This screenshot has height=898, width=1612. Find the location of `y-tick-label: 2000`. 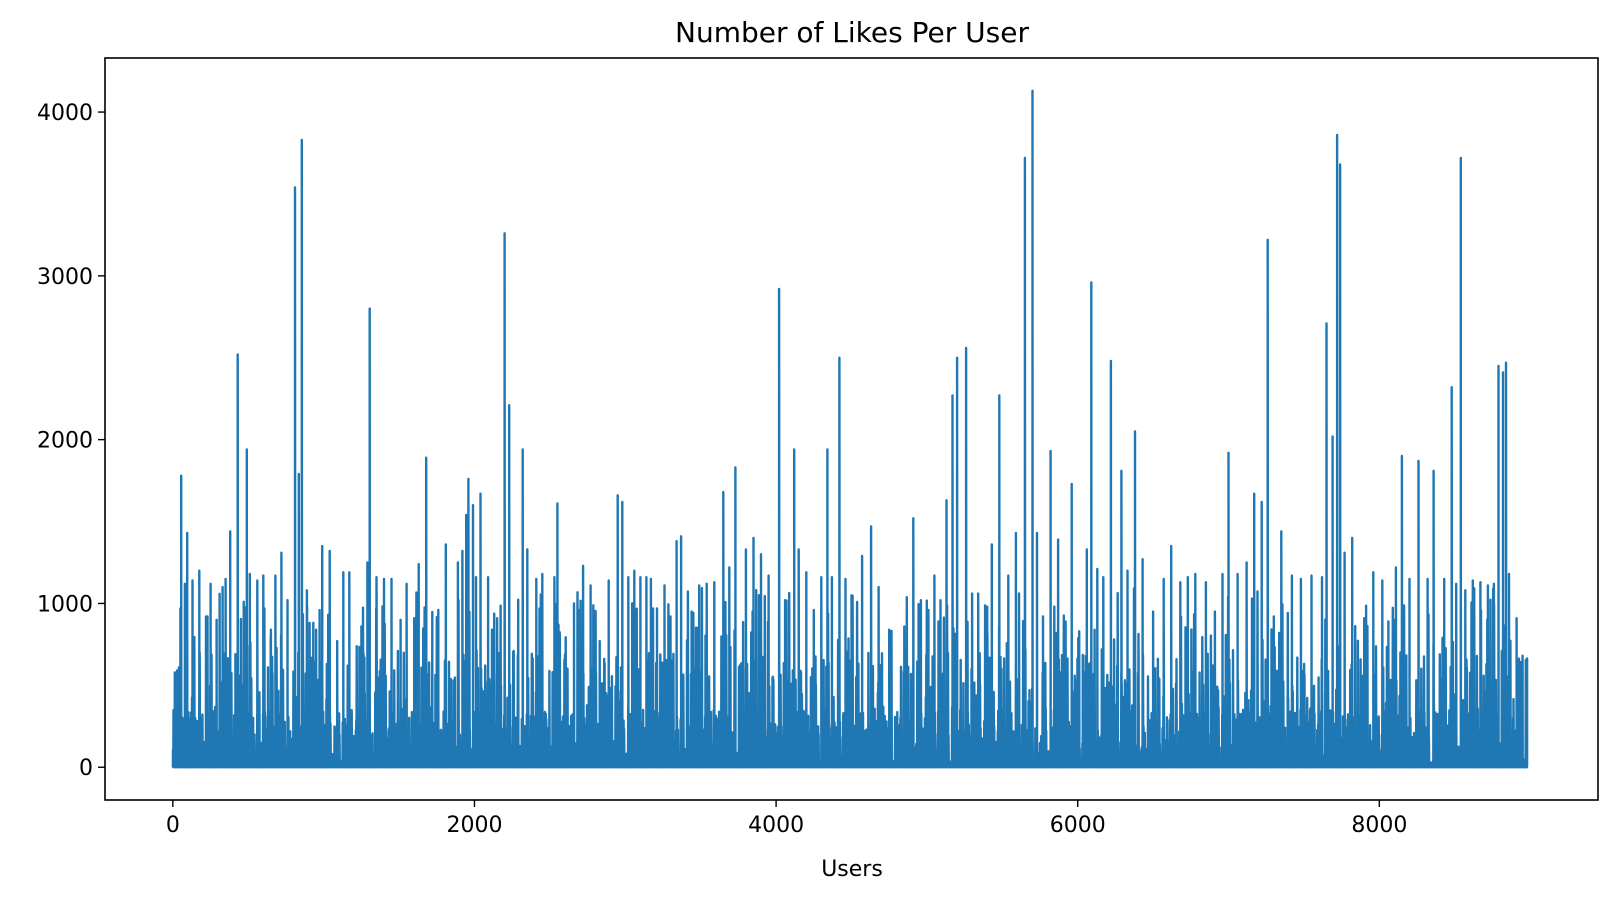

y-tick-label: 2000 is located at coordinates (65, 441).